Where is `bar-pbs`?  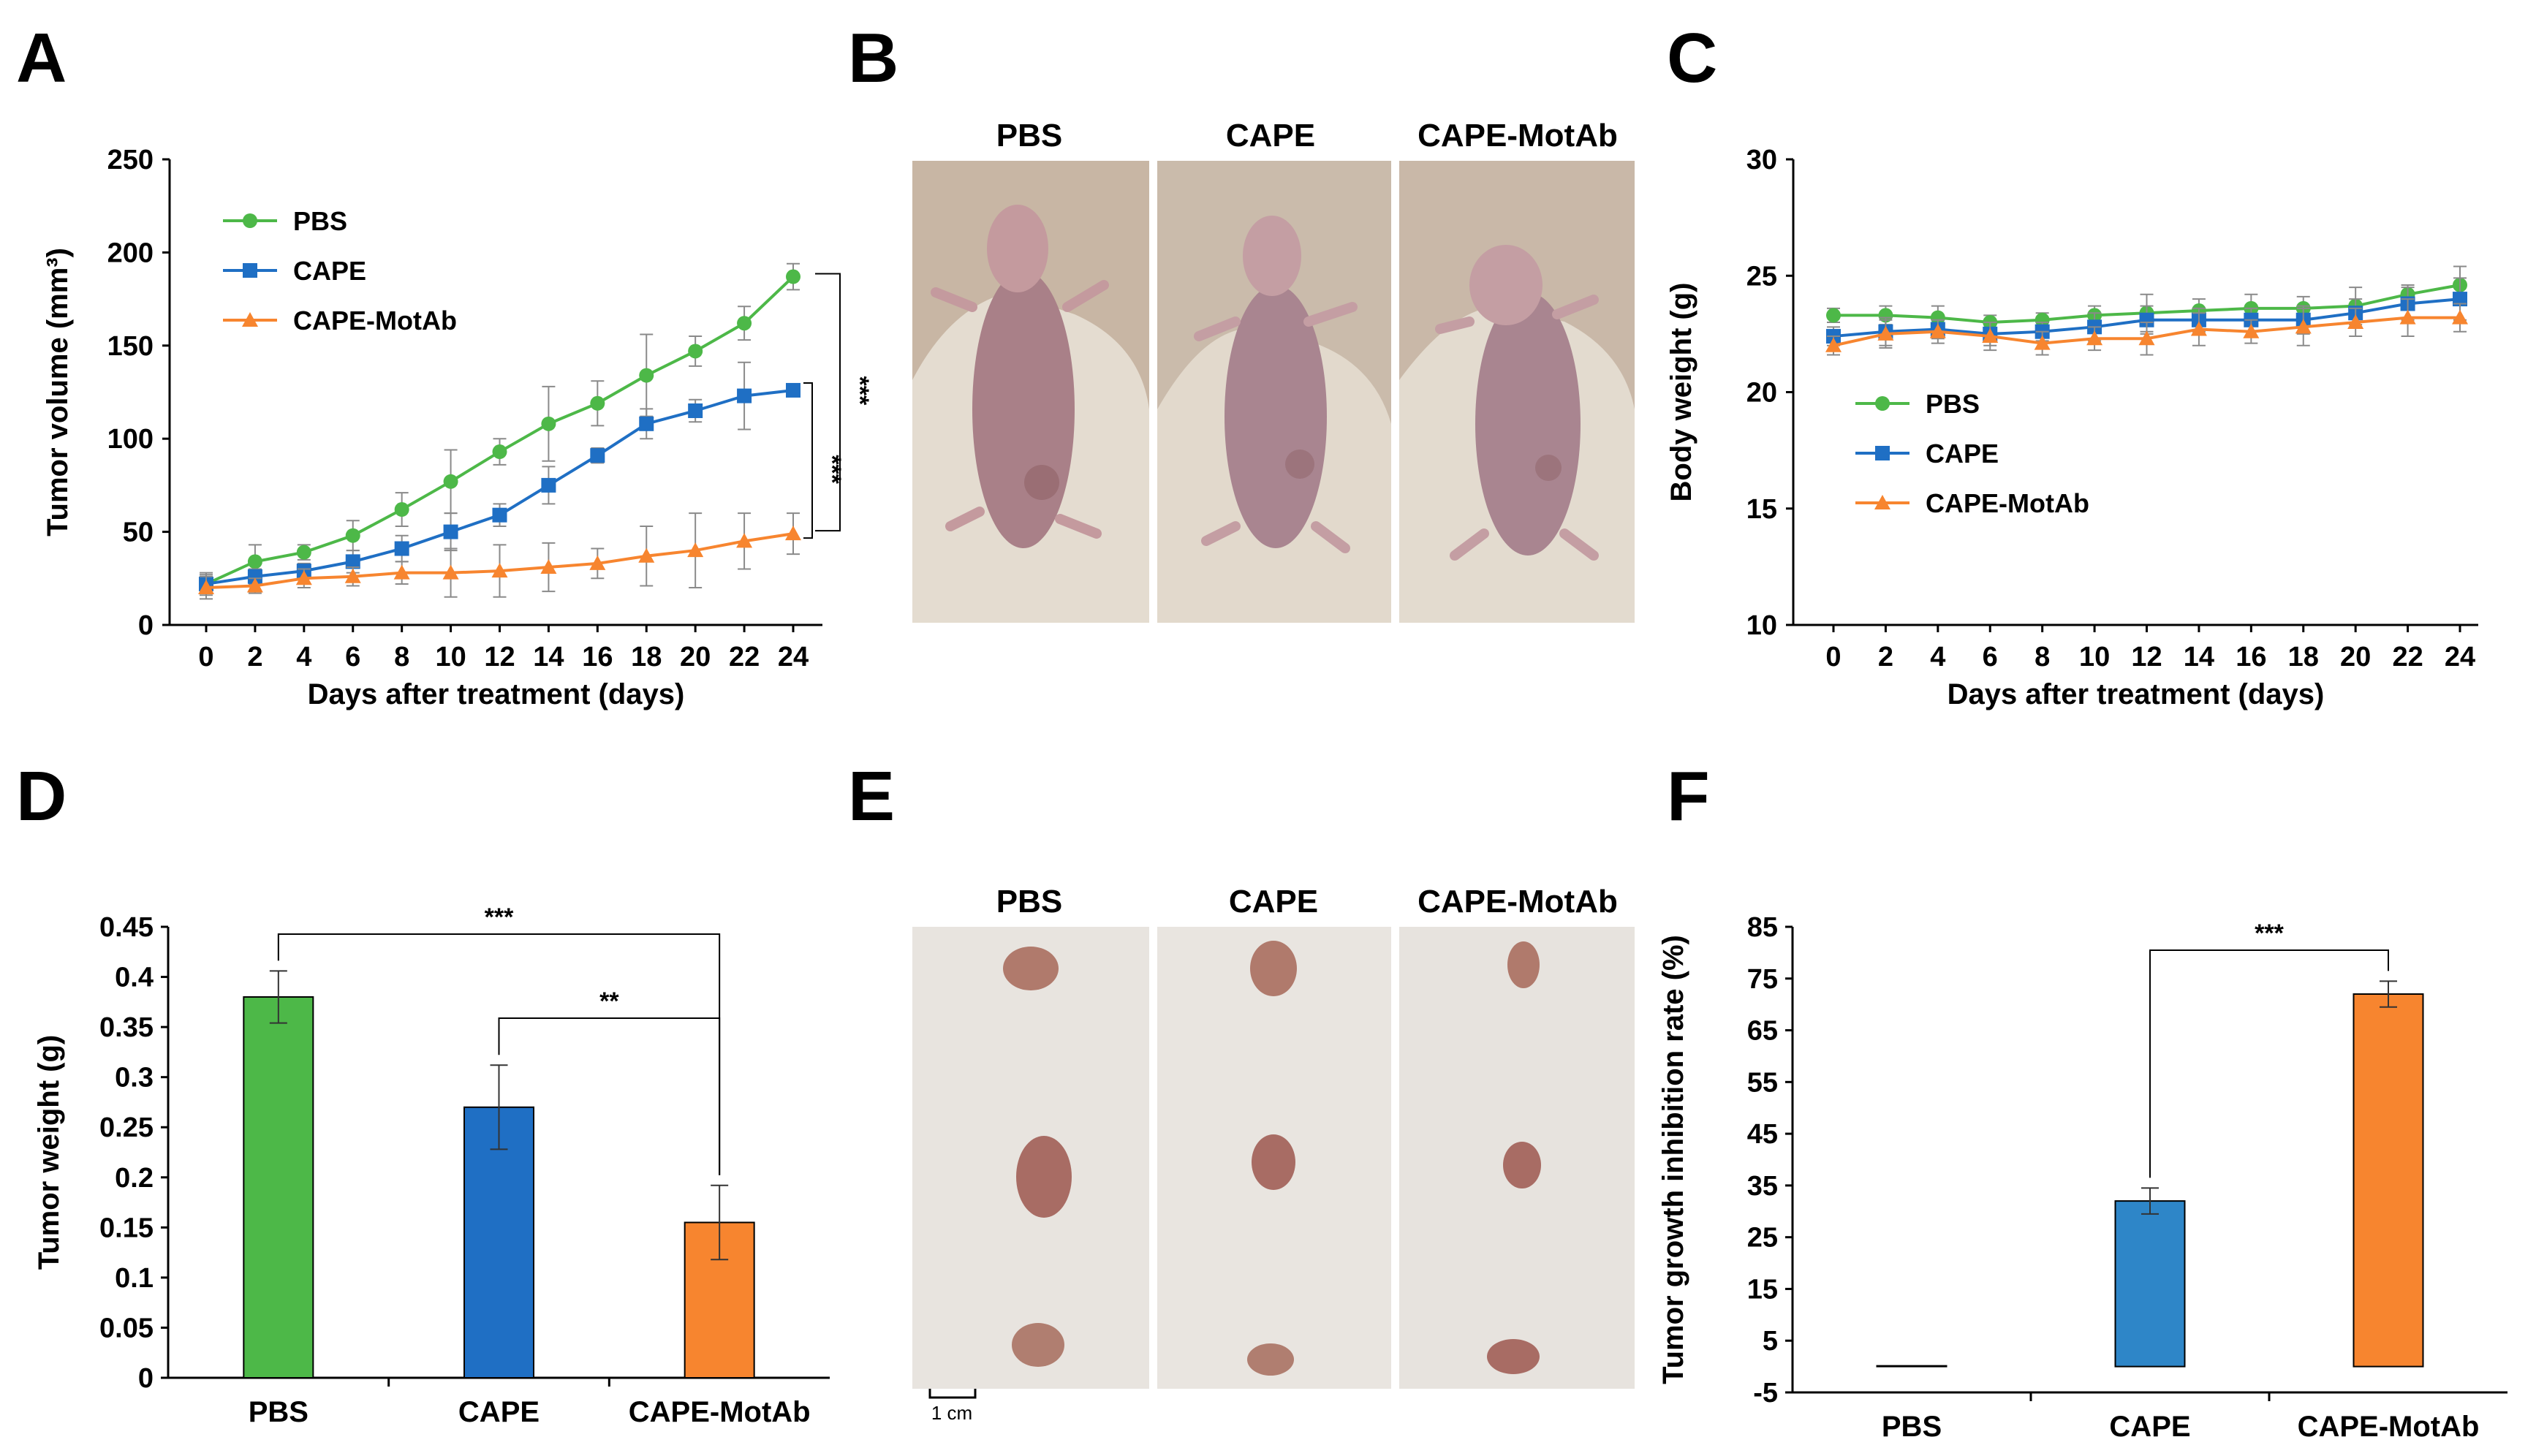
bar-pbs is located at coordinates (1912, 1366).